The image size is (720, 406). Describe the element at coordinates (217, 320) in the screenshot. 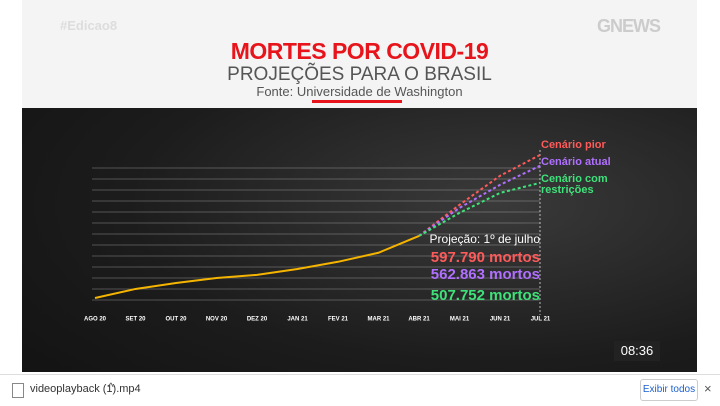

I see `x-tick-label: NOV 20` at that location.